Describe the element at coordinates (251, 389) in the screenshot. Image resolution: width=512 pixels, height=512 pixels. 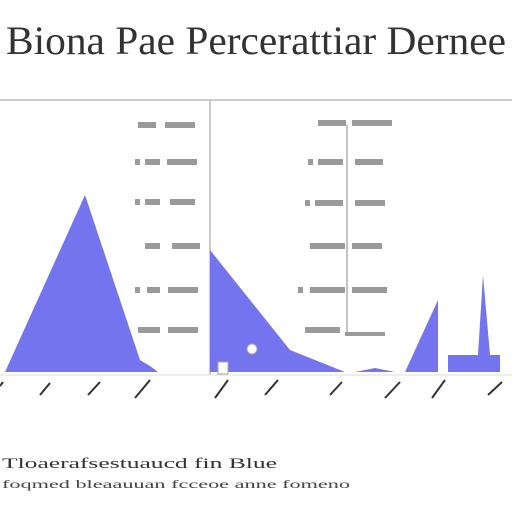
I see `x-ticks` at that location.